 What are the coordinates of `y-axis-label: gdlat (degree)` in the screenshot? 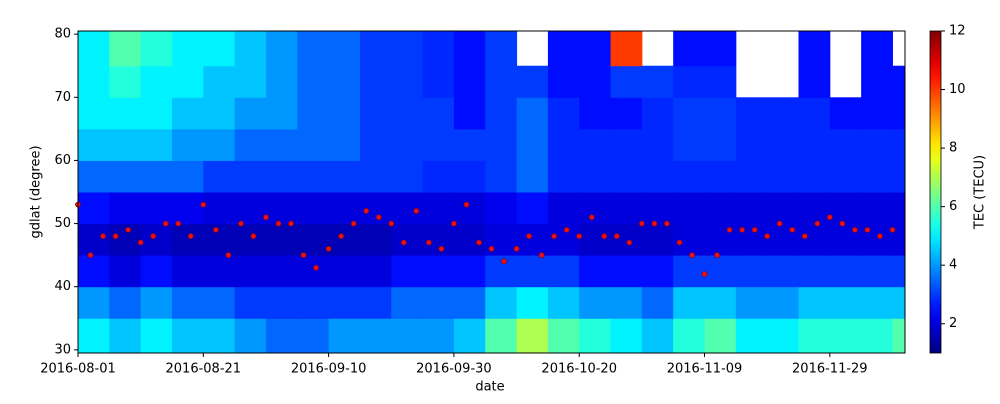 It's located at (36, 191).